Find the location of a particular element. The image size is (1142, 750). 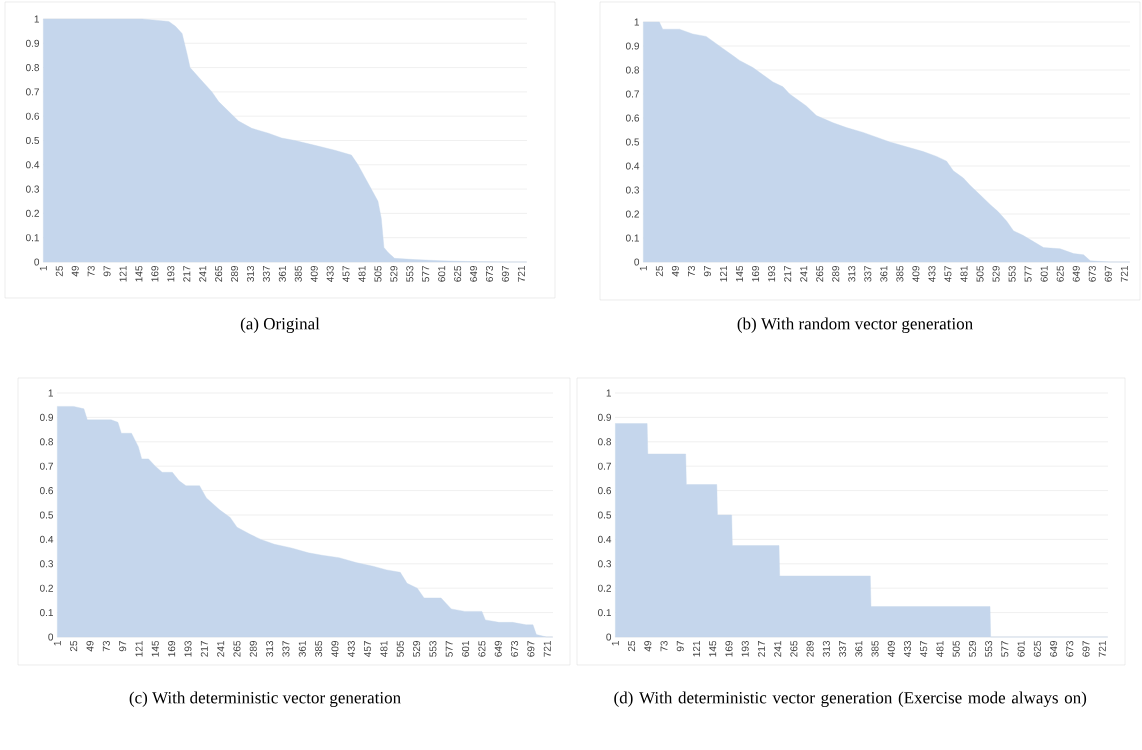

text: (a) Original is located at coordinates (280, 325).